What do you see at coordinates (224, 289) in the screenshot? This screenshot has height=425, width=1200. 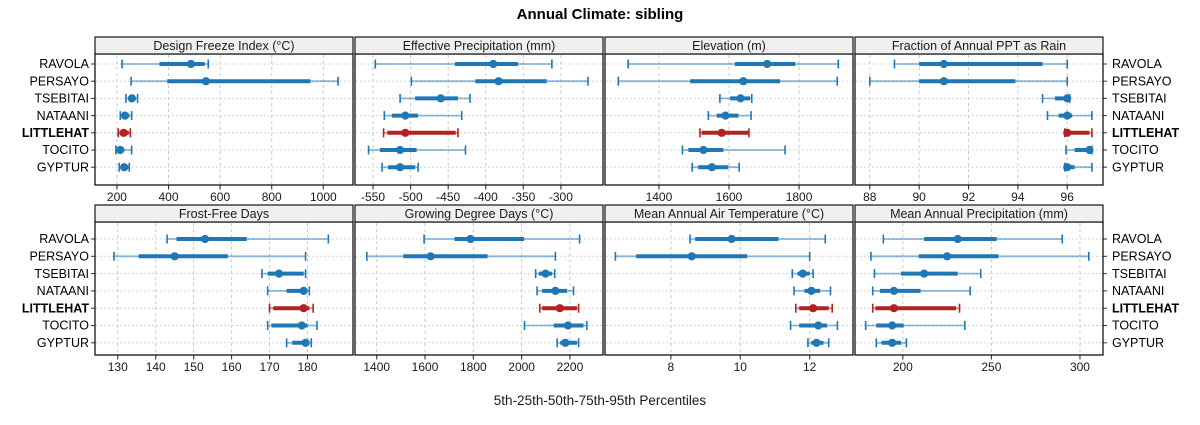 I see `trellis-panel: 130 140 150 160 170 180 Frost-Free Days` at bounding box center [224, 289].